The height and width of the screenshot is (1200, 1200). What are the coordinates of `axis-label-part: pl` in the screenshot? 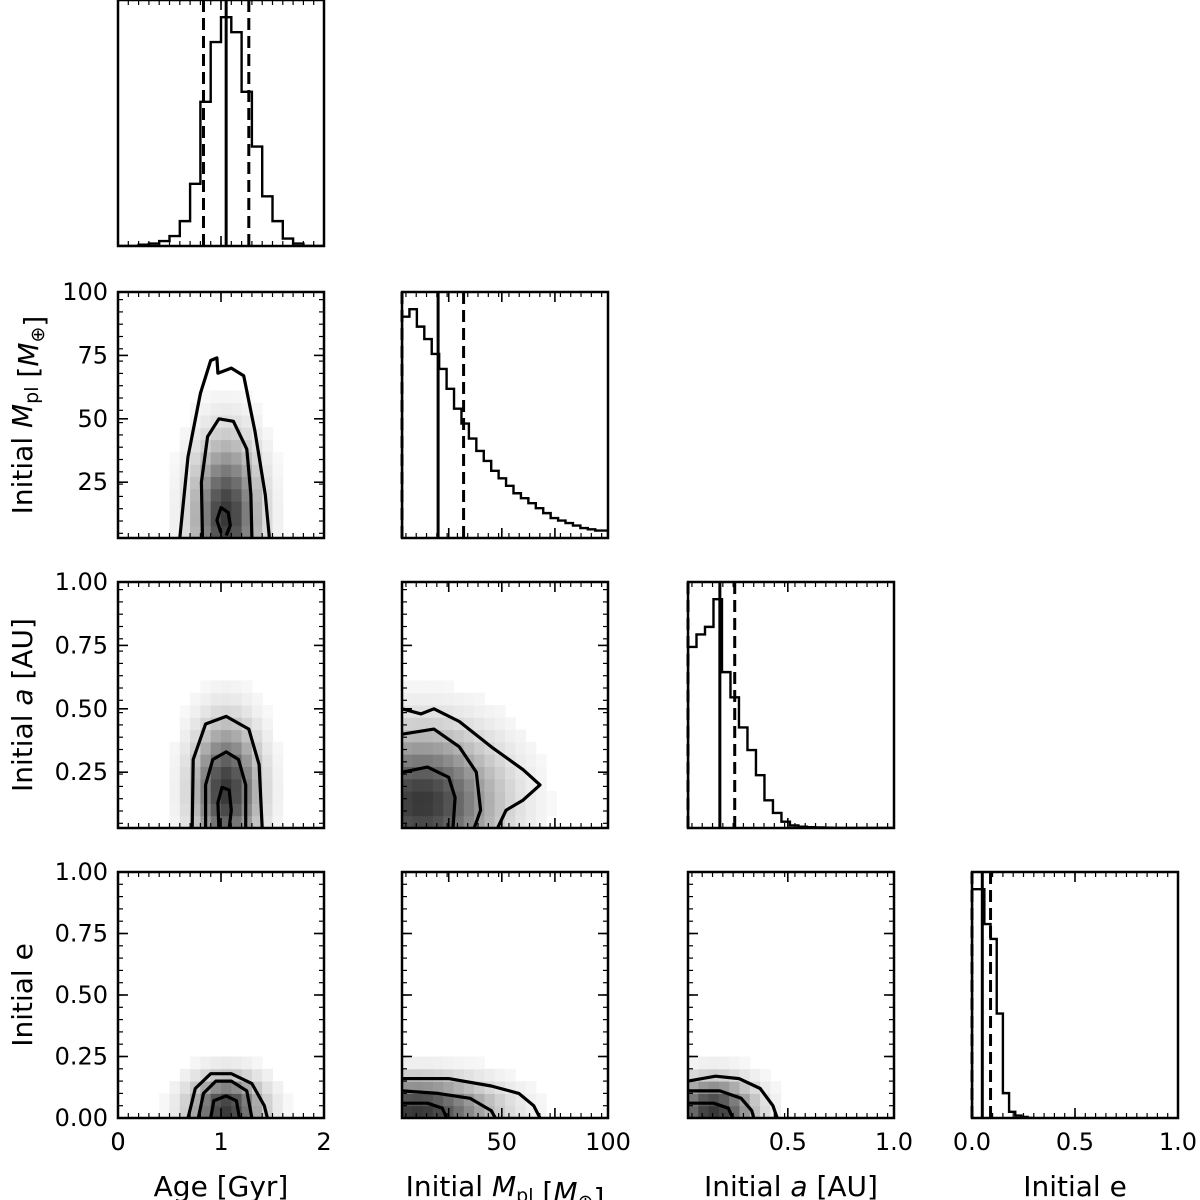 It's located at (32, 394).